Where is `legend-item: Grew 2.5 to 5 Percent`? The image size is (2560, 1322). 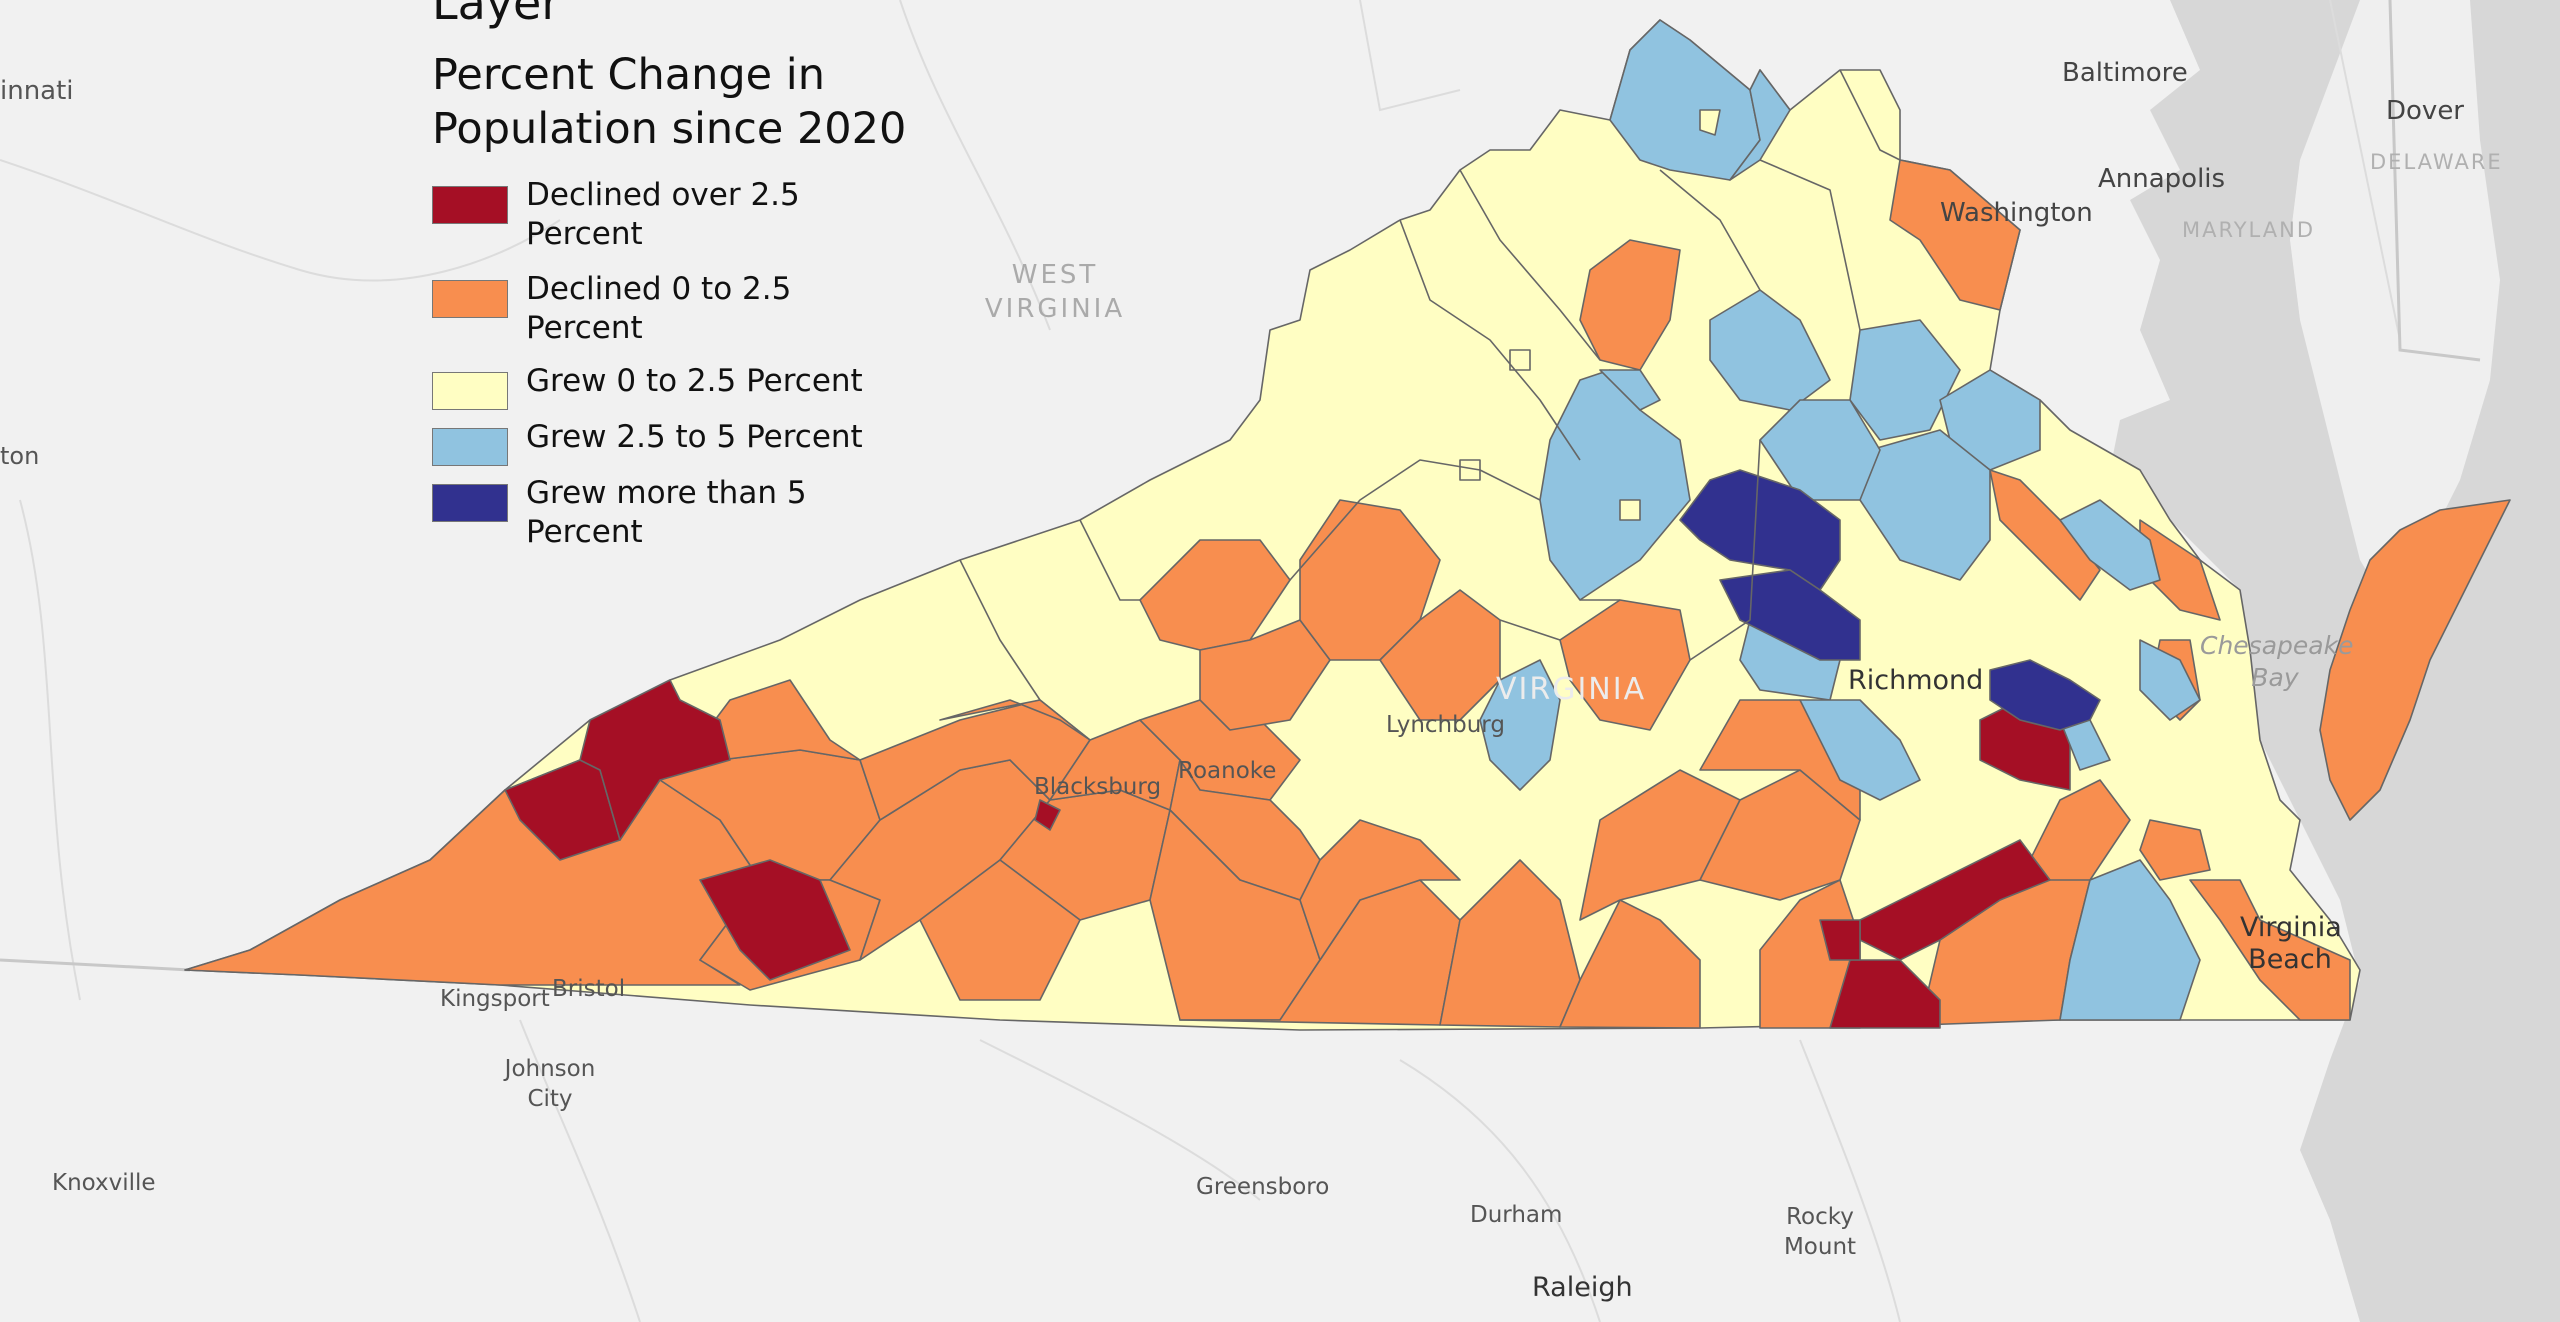 legend-item: Grew 2.5 to 5 Percent is located at coordinates (662, 458).